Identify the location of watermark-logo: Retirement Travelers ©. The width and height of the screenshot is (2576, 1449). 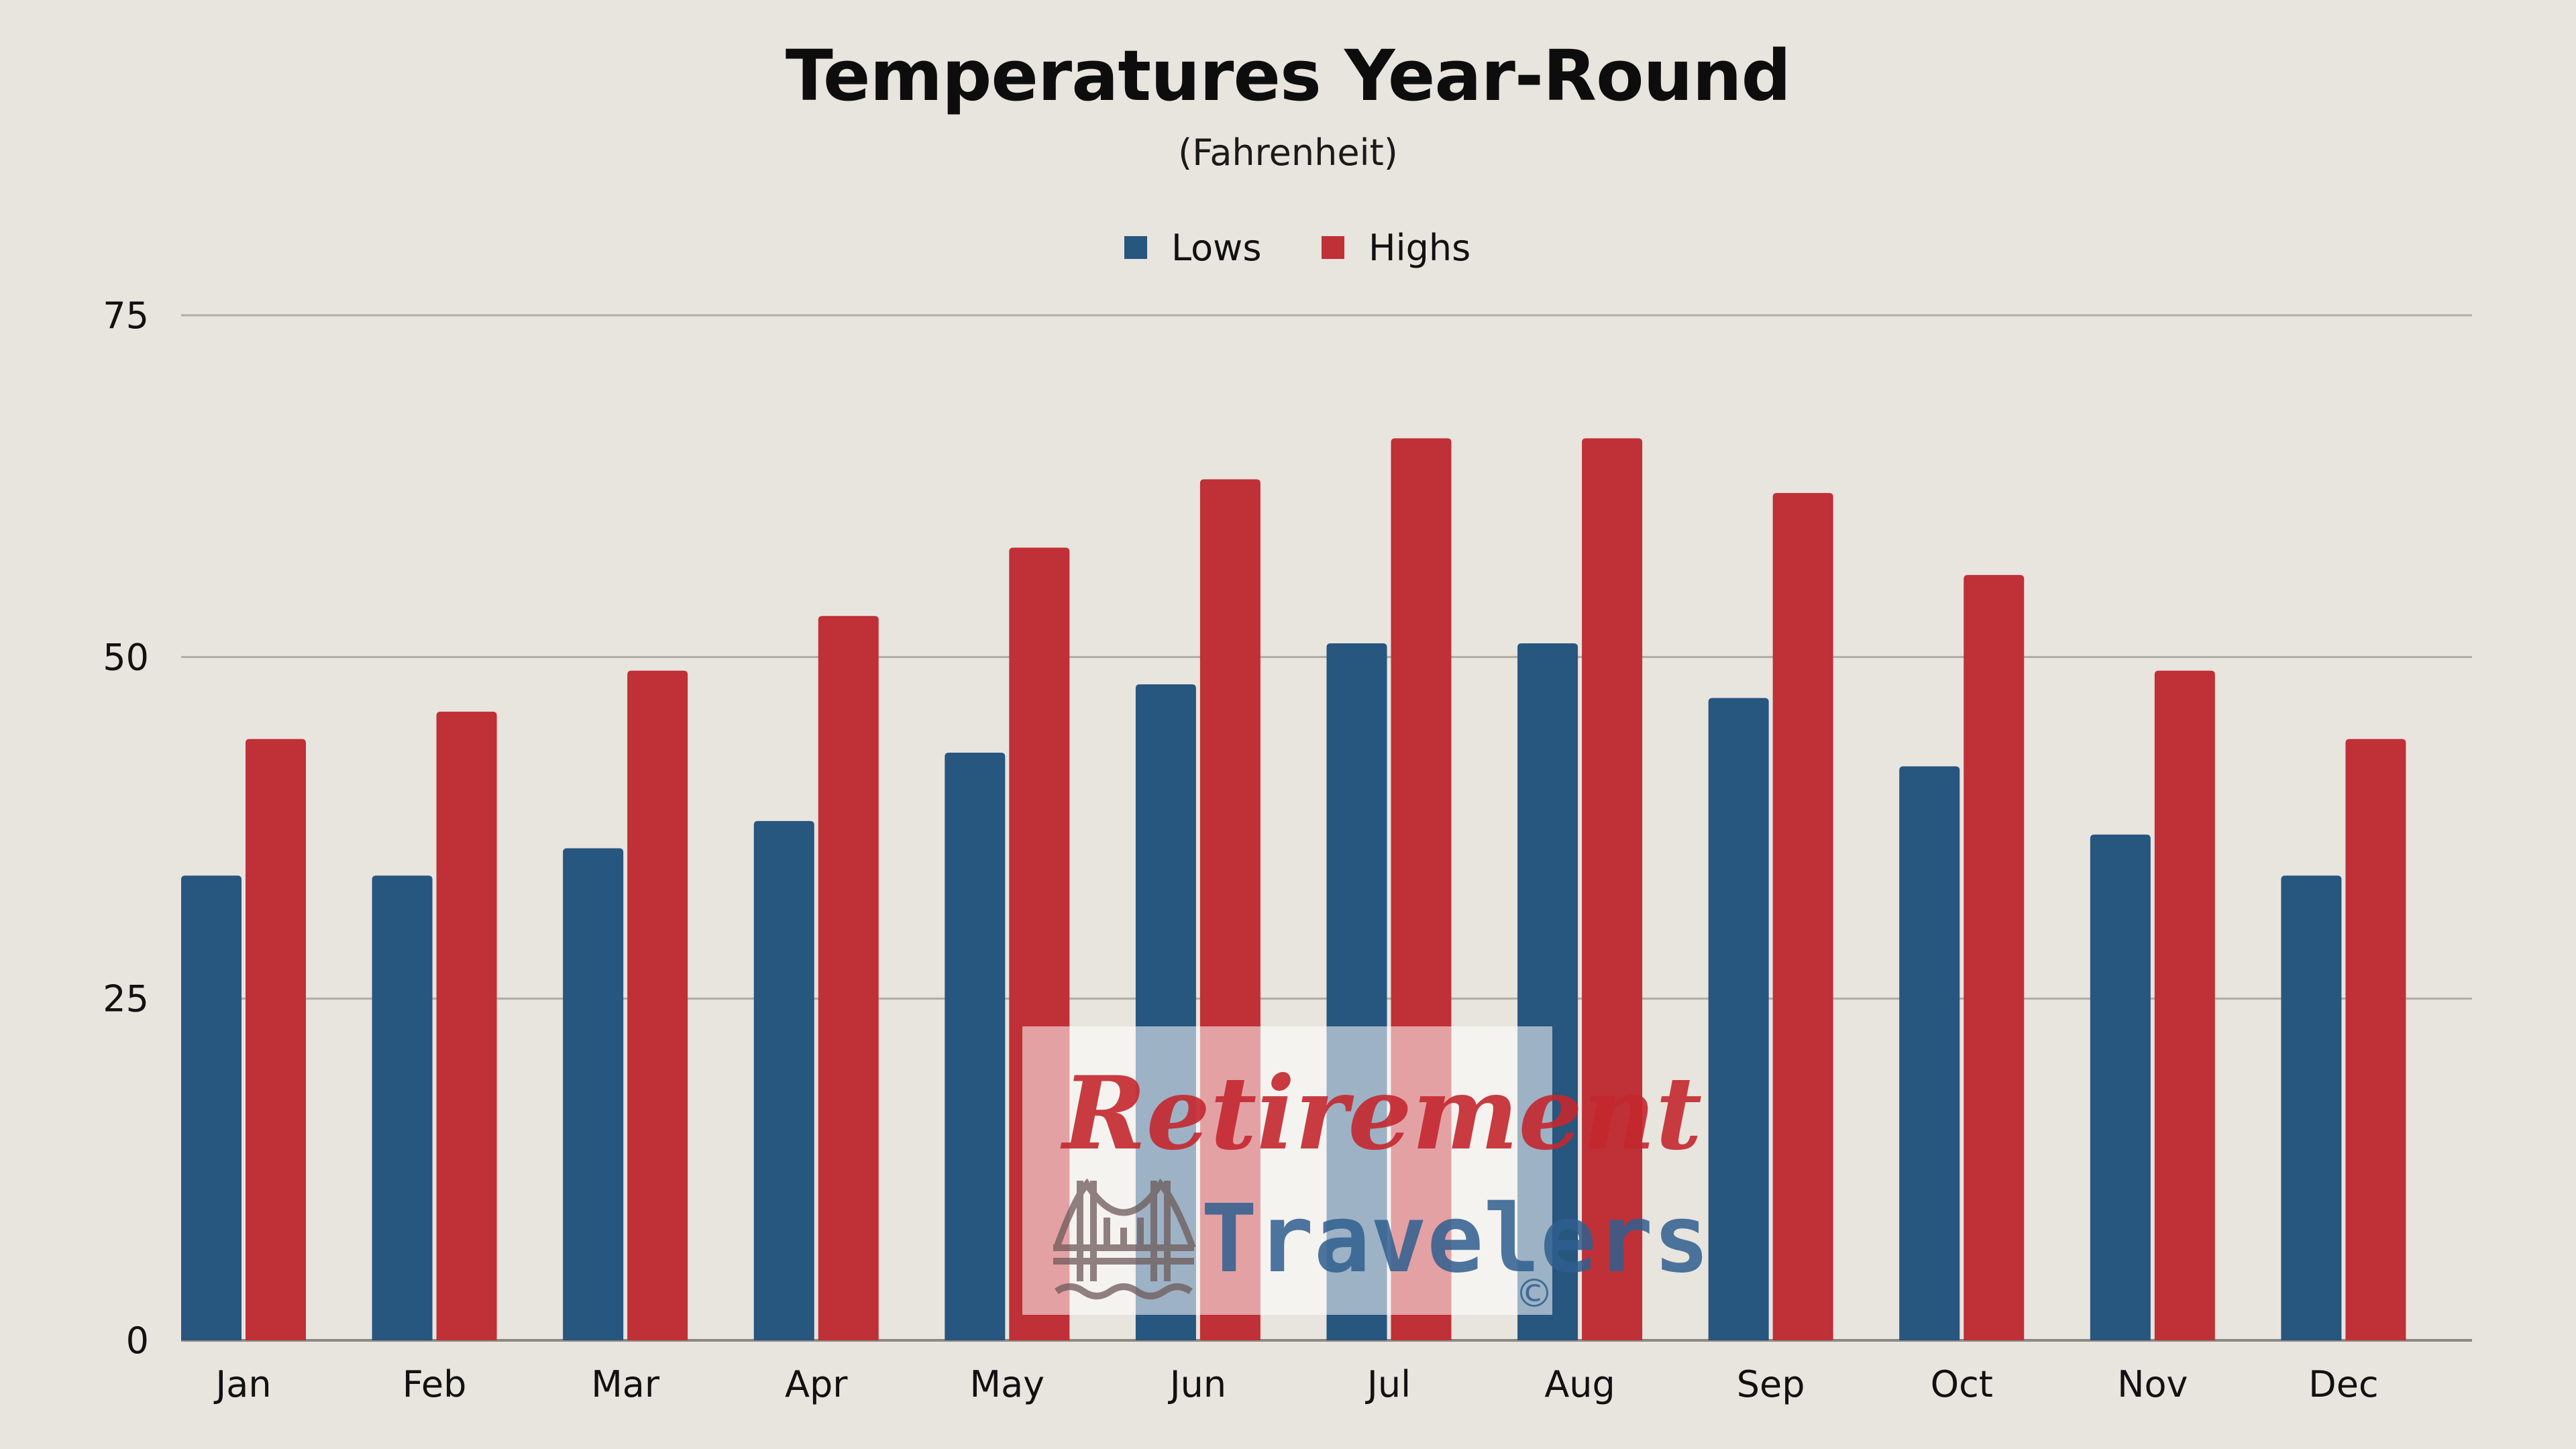
(1366, 1171).